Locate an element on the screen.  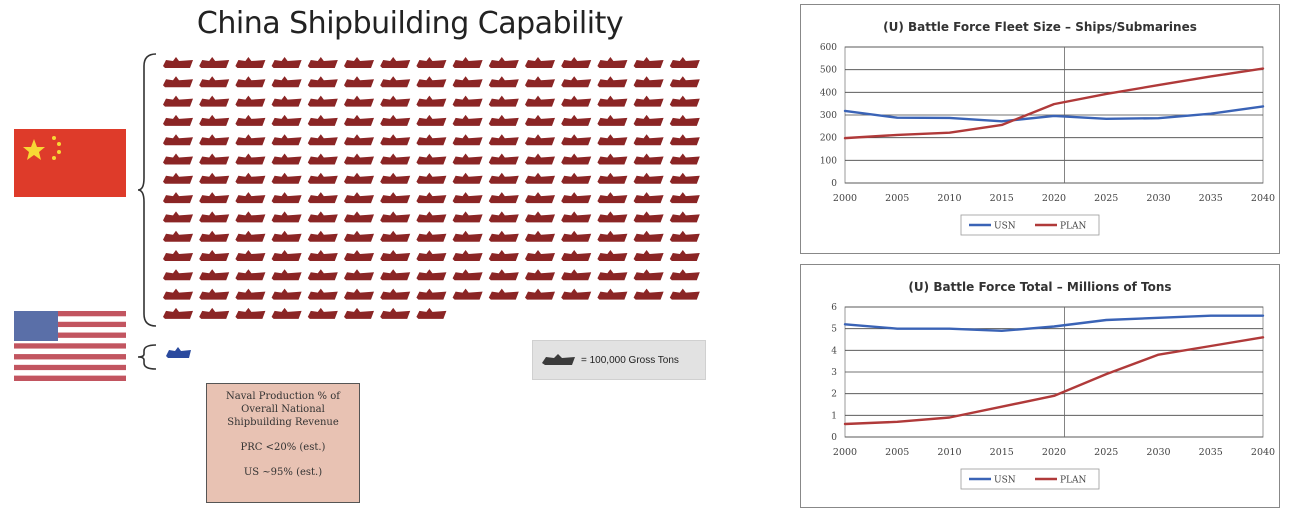
y-tick-label: 400 is located at coordinates (828, 93).